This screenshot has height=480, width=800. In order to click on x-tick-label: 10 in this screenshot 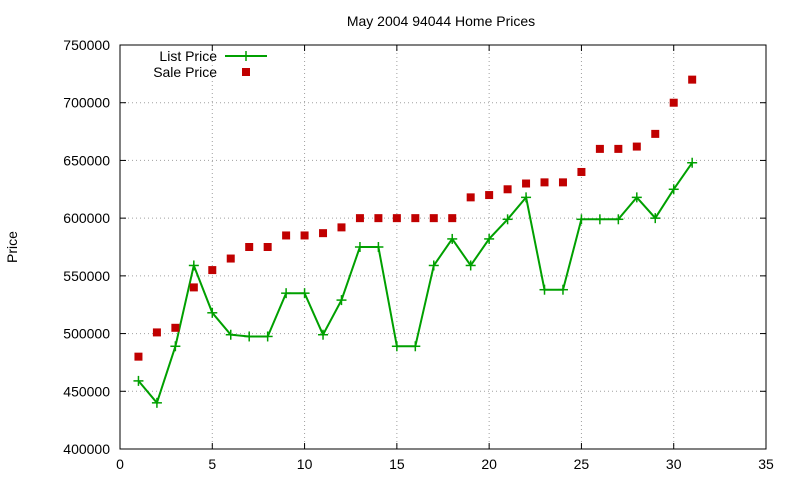, I will do `click(305, 464)`.